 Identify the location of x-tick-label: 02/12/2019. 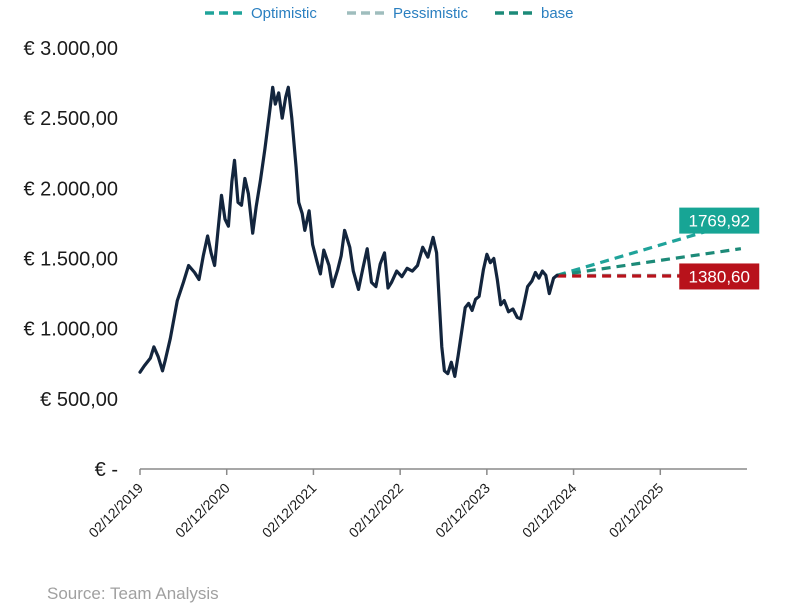
(115, 510).